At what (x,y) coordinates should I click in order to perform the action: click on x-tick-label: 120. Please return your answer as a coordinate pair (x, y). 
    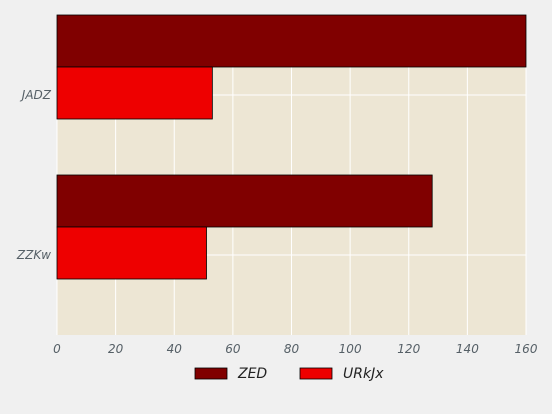
    Looking at the image, I should click on (408, 349).